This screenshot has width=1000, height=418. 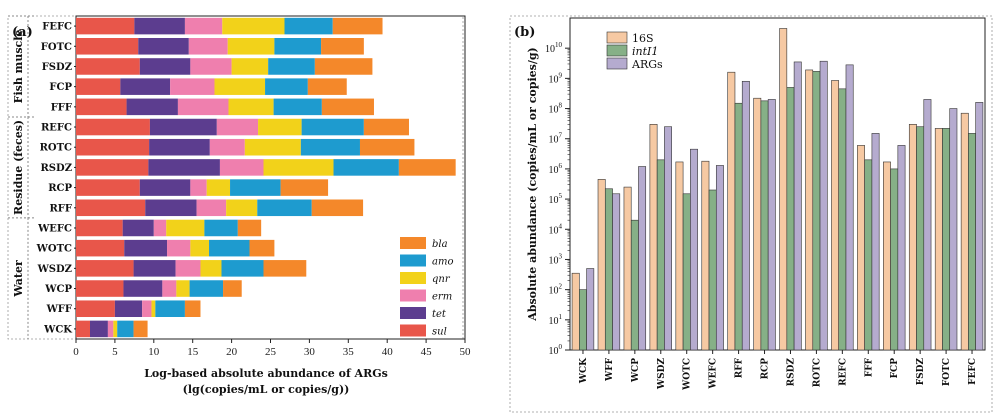 I want to click on legend-swatch-tet, so click(x=413, y=313).